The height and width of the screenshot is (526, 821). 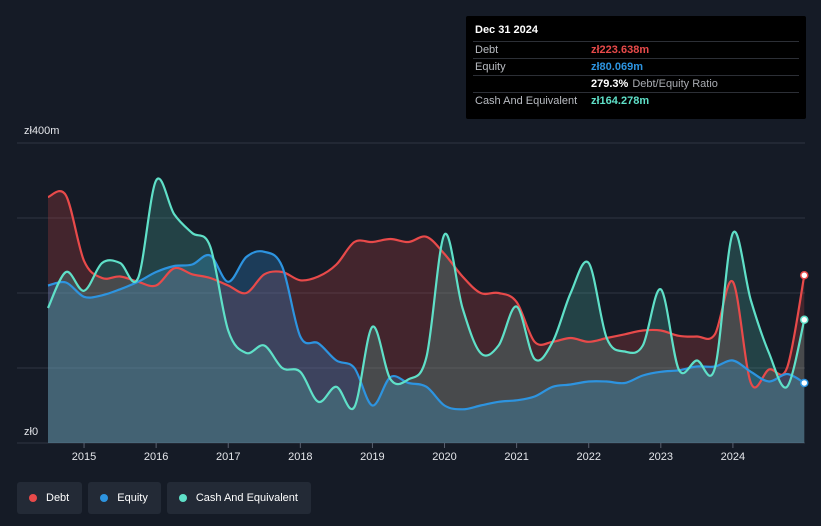 What do you see at coordinates (661, 457) in the screenshot?
I see `x-tick-label: 2023` at bounding box center [661, 457].